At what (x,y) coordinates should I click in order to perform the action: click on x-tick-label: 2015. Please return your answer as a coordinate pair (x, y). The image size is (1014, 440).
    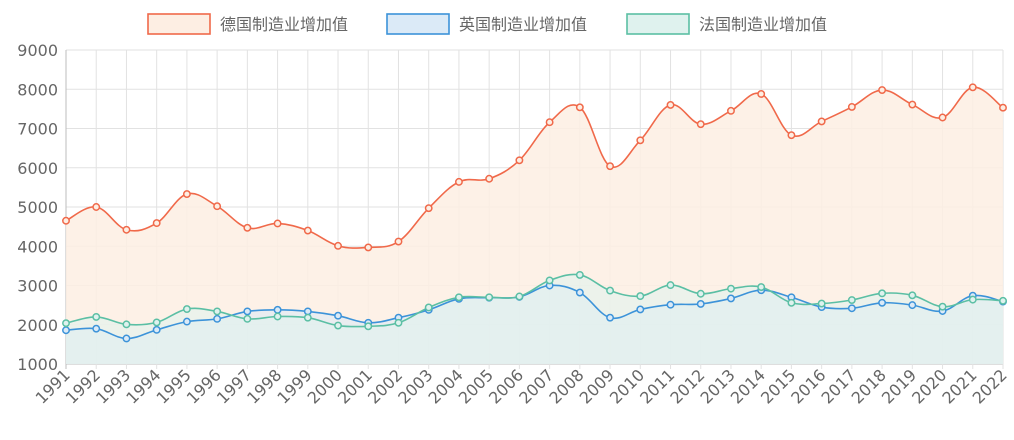
    Looking at the image, I should click on (778, 386).